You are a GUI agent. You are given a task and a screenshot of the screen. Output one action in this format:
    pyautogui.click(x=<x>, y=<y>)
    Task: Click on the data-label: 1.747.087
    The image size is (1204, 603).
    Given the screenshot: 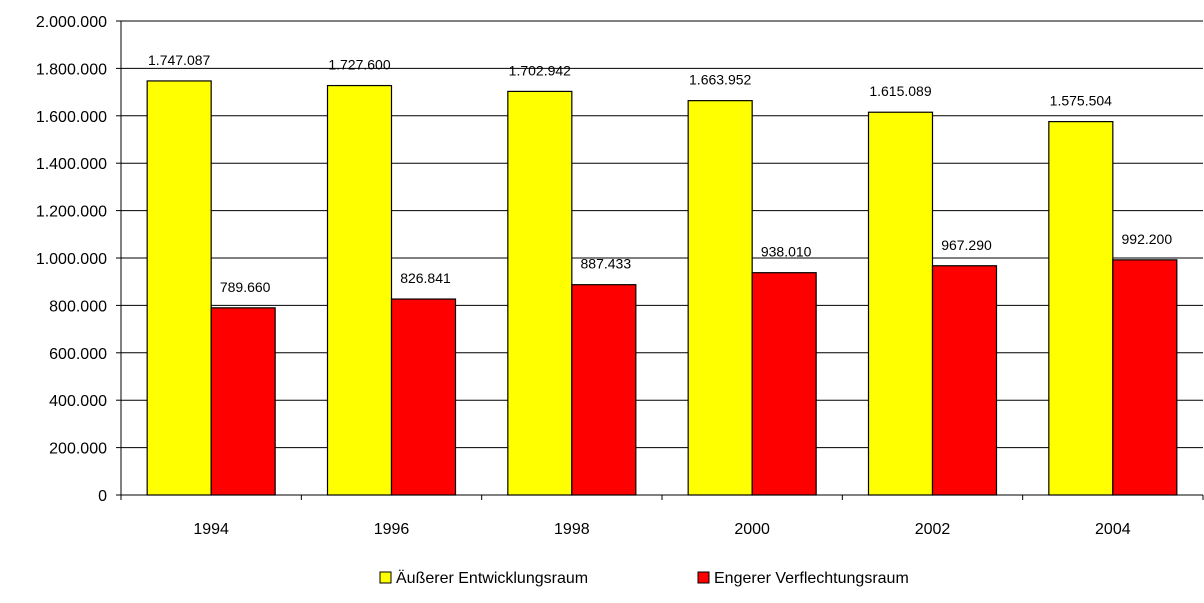 What is the action you would take?
    pyautogui.click(x=179, y=60)
    